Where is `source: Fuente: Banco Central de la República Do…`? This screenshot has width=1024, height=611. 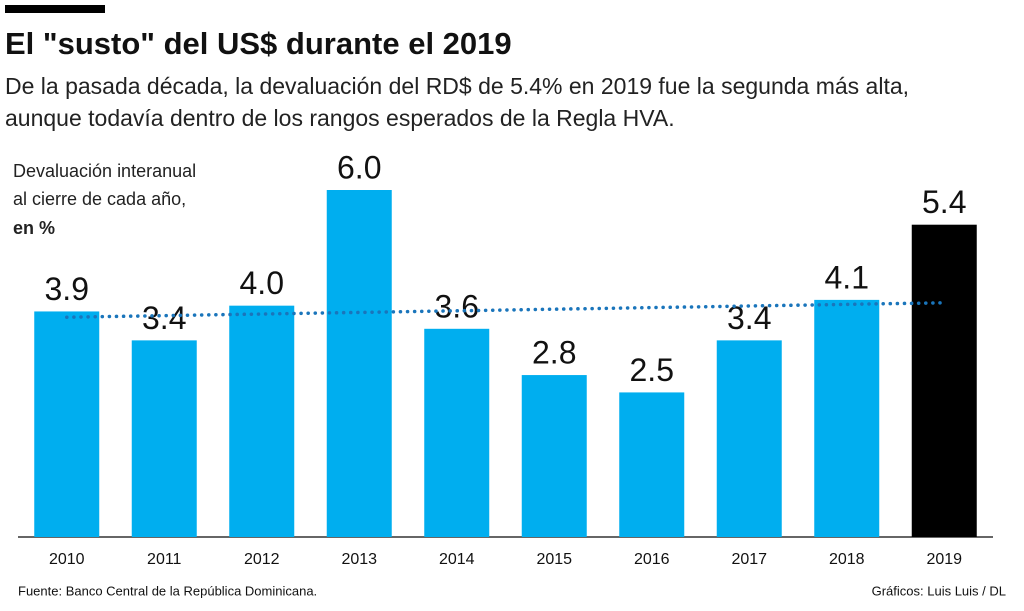
source: Fuente: Banco Central de la República Do… is located at coordinates (167, 590).